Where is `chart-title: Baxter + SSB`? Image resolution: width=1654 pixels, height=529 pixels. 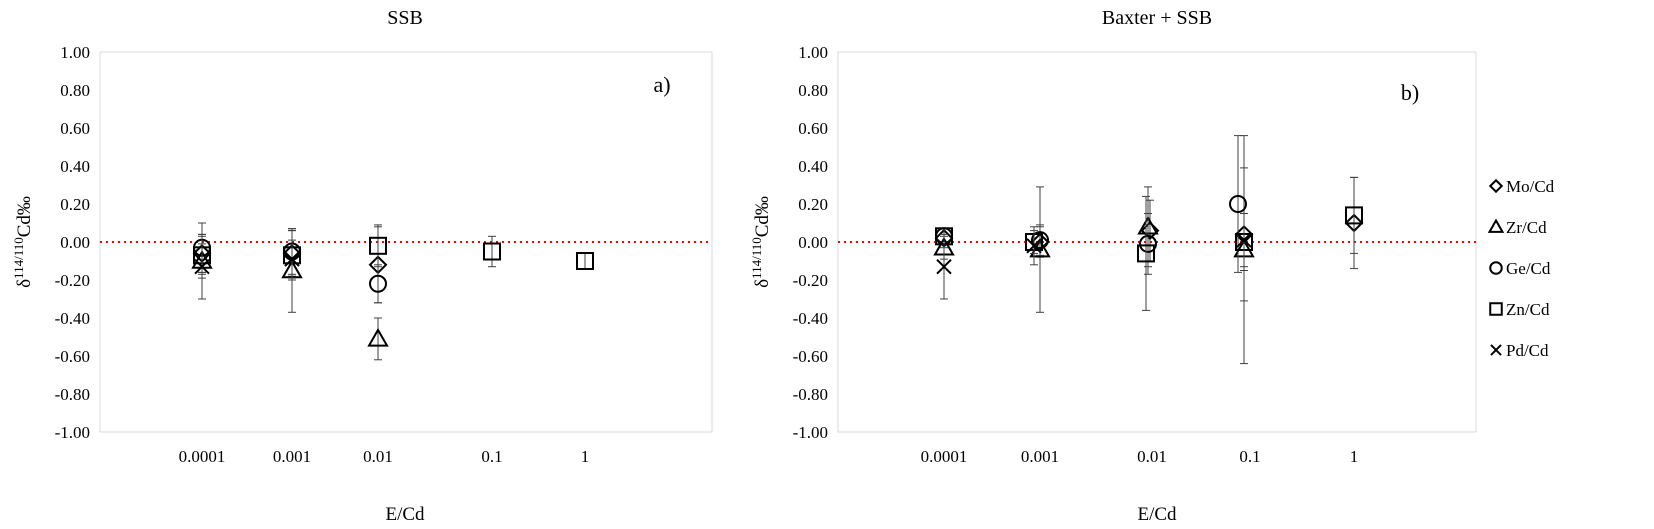
chart-title: Baxter + SSB is located at coordinates (1157, 18).